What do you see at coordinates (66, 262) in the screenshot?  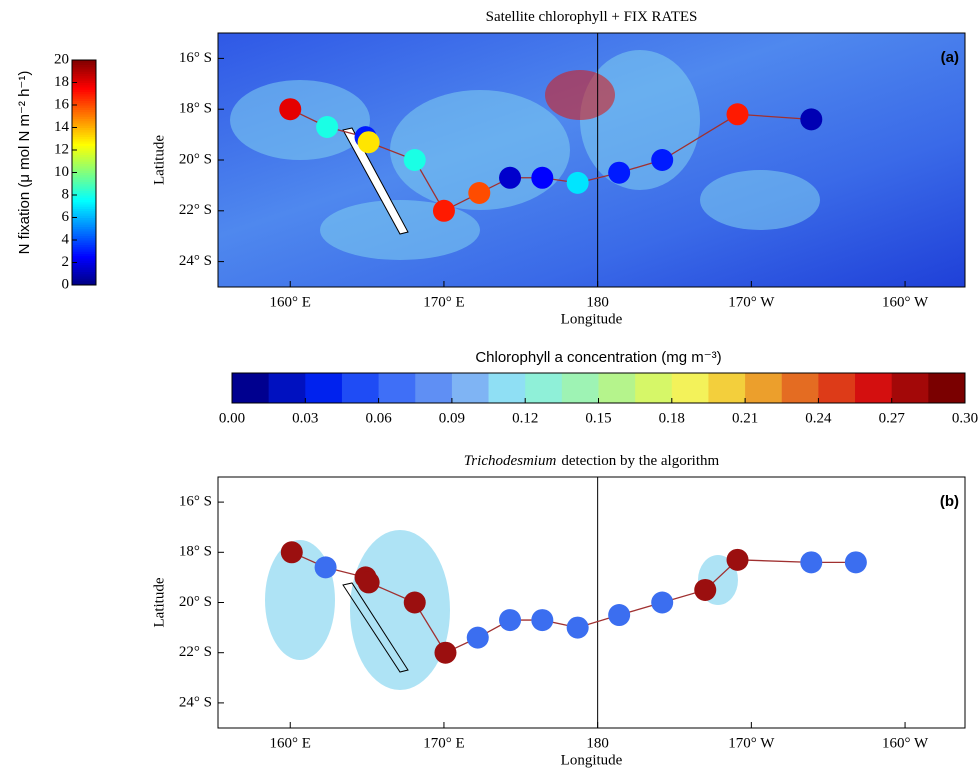 I see `colorbar-tick-label: 2` at bounding box center [66, 262].